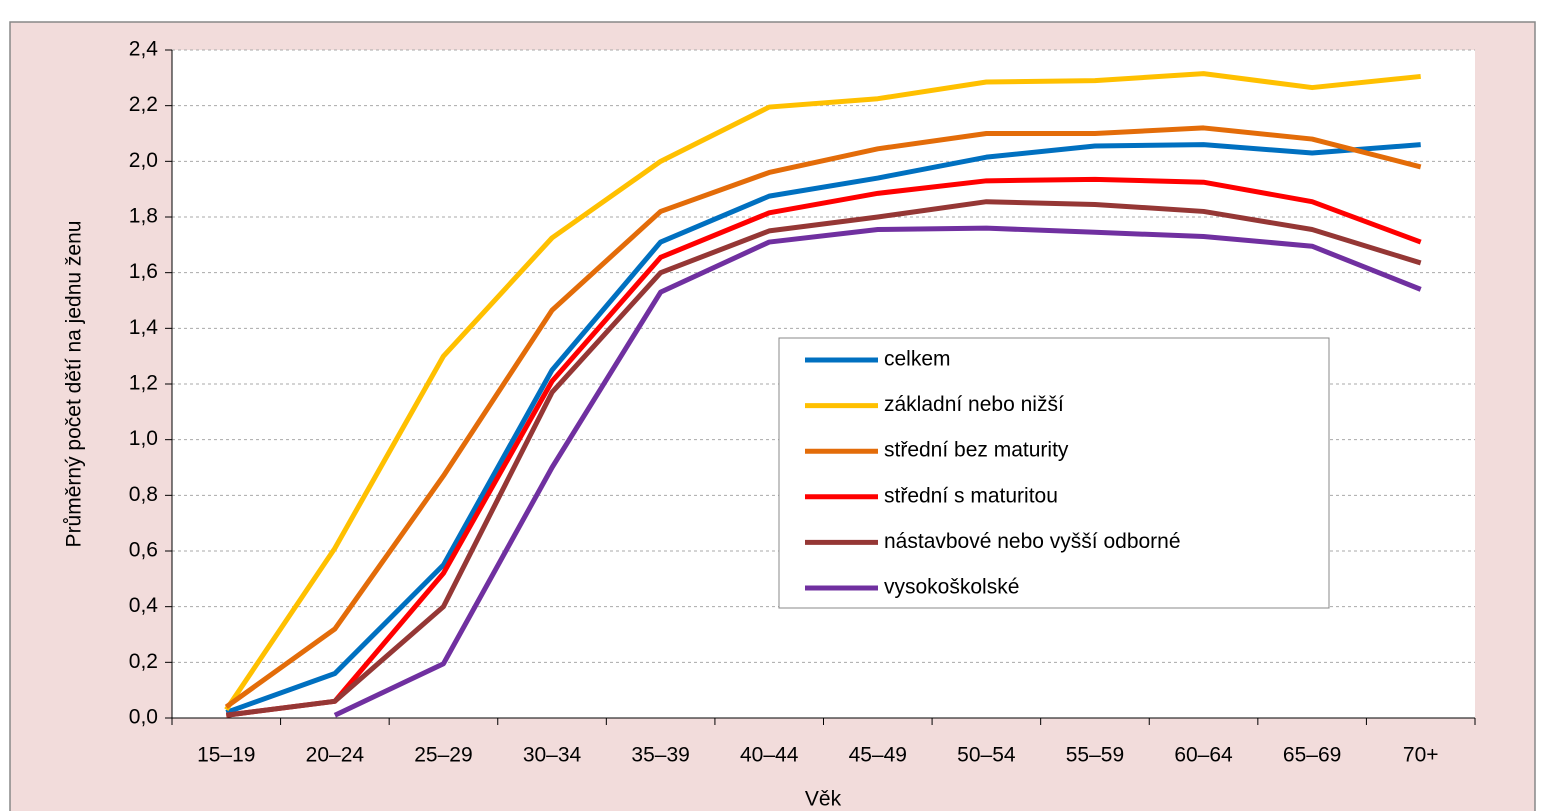 The height and width of the screenshot is (811, 1544). Describe the element at coordinates (1421, 755) in the screenshot. I see `x-tick-label: 70+` at that location.